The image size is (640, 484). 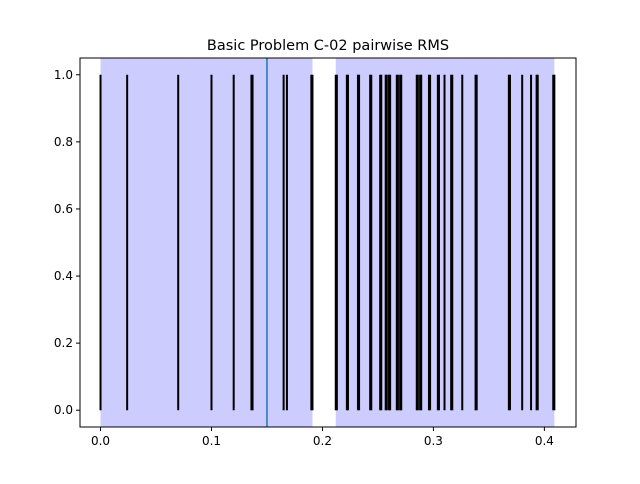 What do you see at coordinates (322, 441) in the screenshot?
I see `x-tick-label-2: 0.2` at bounding box center [322, 441].